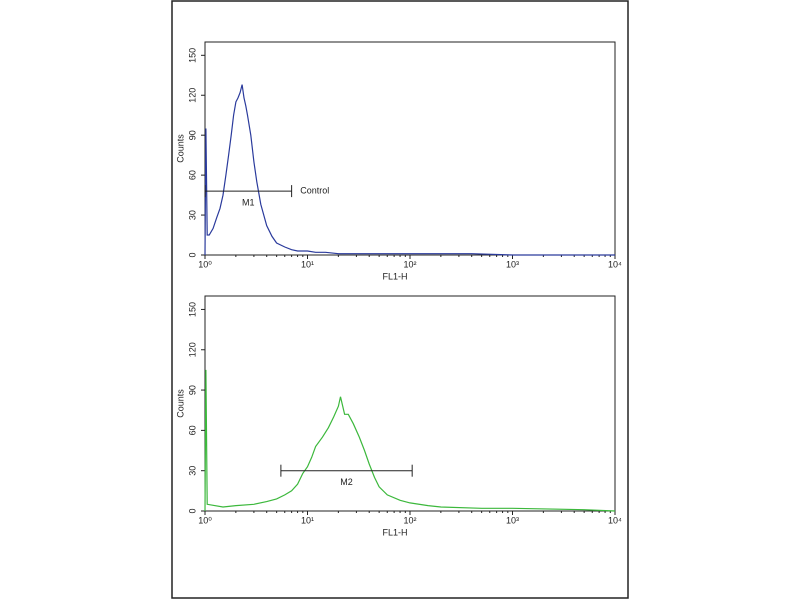  Describe the element at coordinates (314, 190) in the screenshot. I see `annotation: Control` at that location.